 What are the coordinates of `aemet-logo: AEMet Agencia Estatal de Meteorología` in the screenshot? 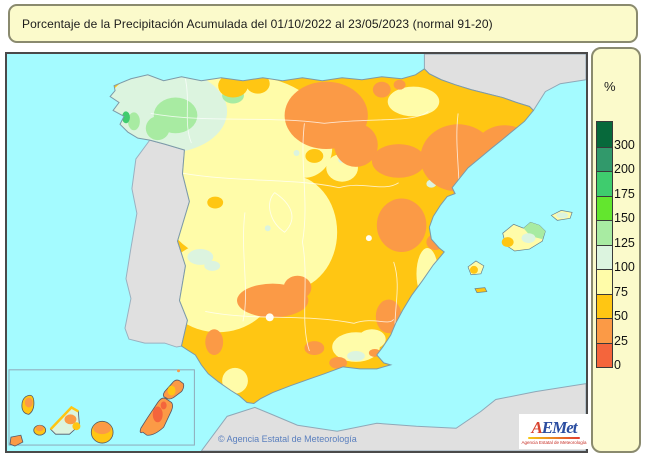 It's located at (554, 431).